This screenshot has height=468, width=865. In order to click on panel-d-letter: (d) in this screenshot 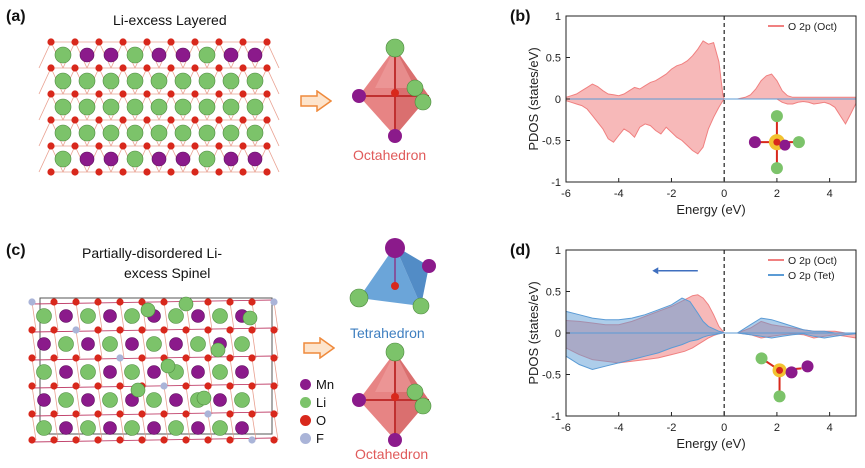, I will do `click(520, 250)`.